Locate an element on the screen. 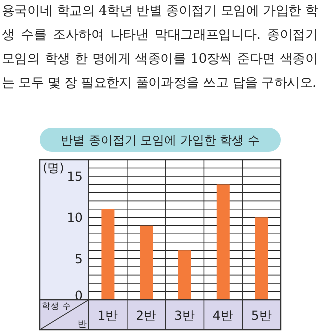 Image resolution: width=320 pixels, height=331 pixels. text: (명) is located at coordinates (53, 168).